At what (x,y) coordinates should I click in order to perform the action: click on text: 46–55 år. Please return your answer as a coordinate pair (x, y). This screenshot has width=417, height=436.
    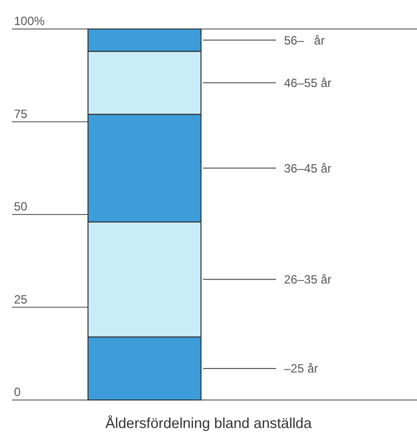
    Looking at the image, I should click on (308, 83).